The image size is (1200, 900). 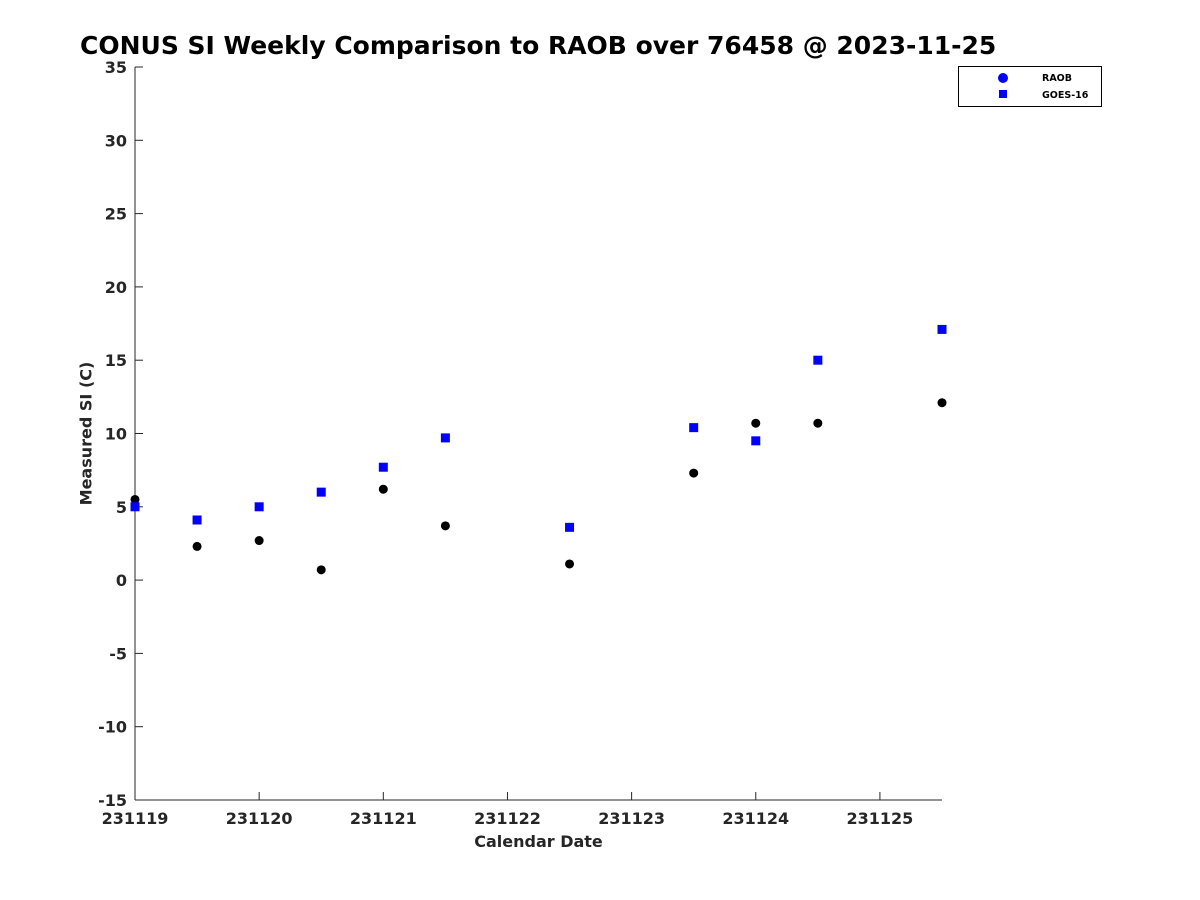 What do you see at coordinates (116, 360) in the screenshot?
I see `y-tick-label: 15` at bounding box center [116, 360].